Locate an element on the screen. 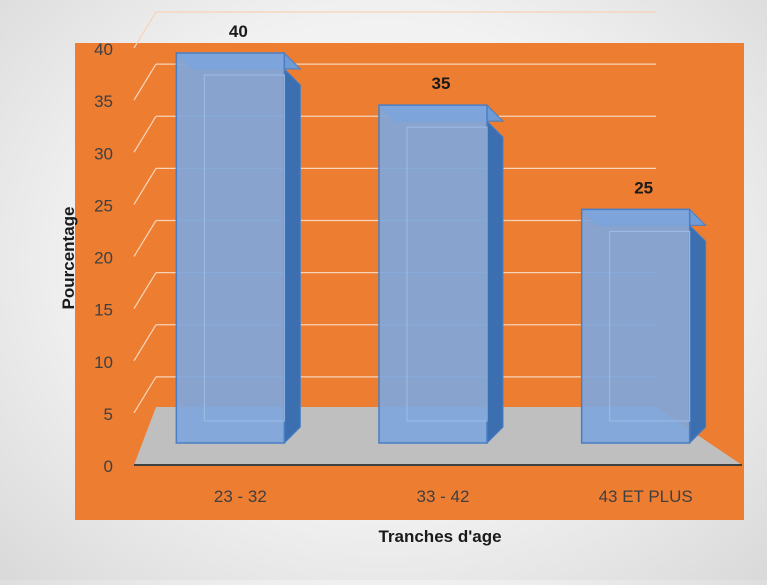 This screenshot has width=767, height=585. bar: 35 is located at coordinates (441, 259).